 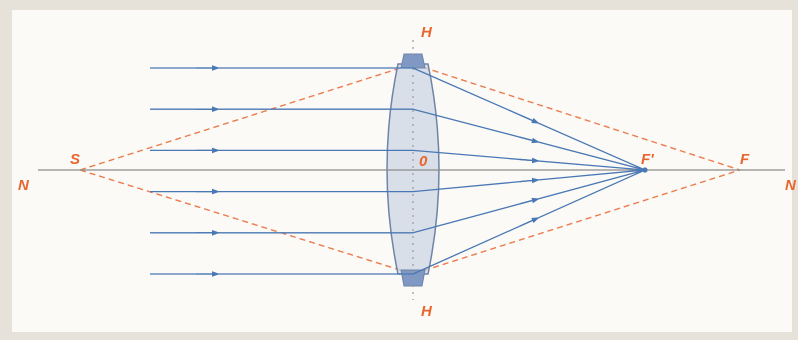 What do you see at coordinates (24, 185) in the screenshot?
I see `axis-label-left: N` at bounding box center [24, 185].